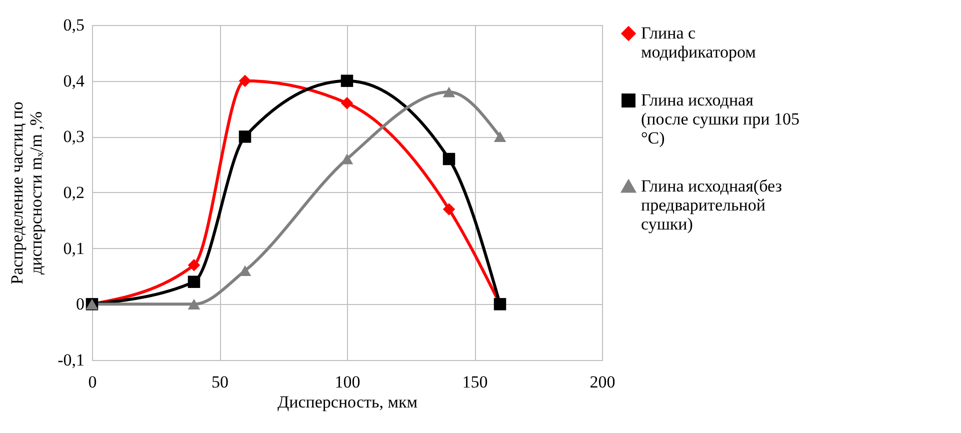  I want to click on legend-label: Глина исходная (после сушки при 105 °C), so click(720, 119).